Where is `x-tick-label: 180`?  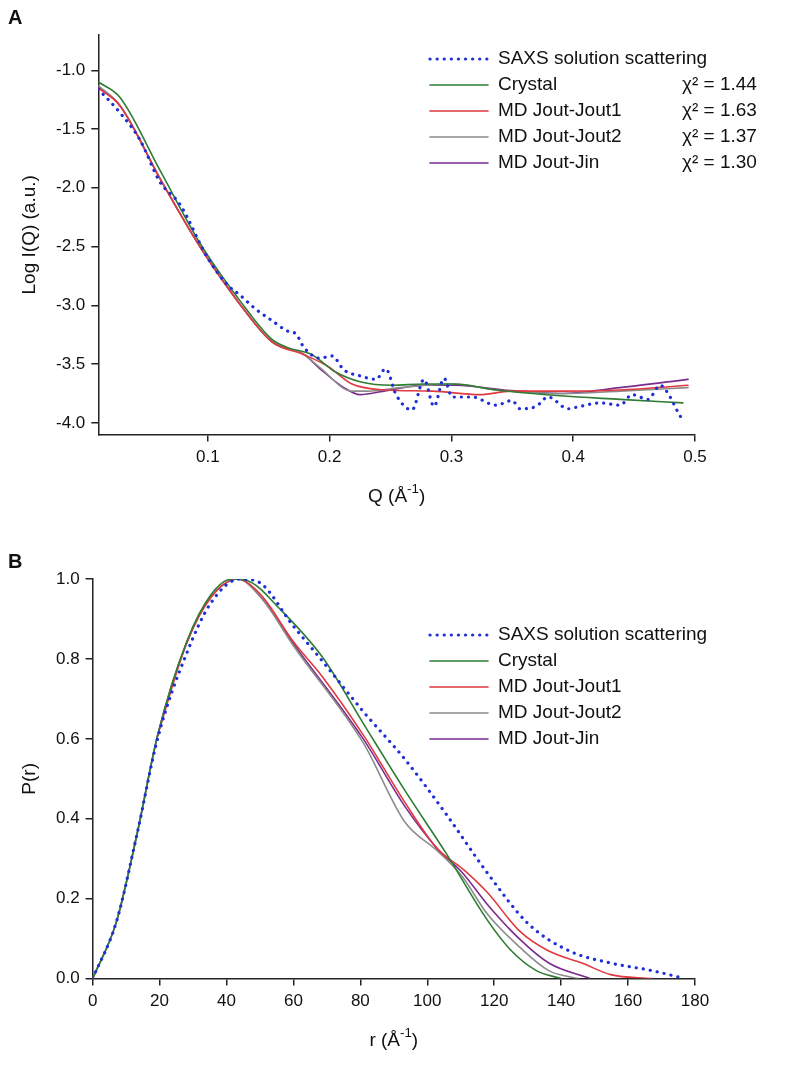 x-tick-label: 180 is located at coordinates (695, 1001).